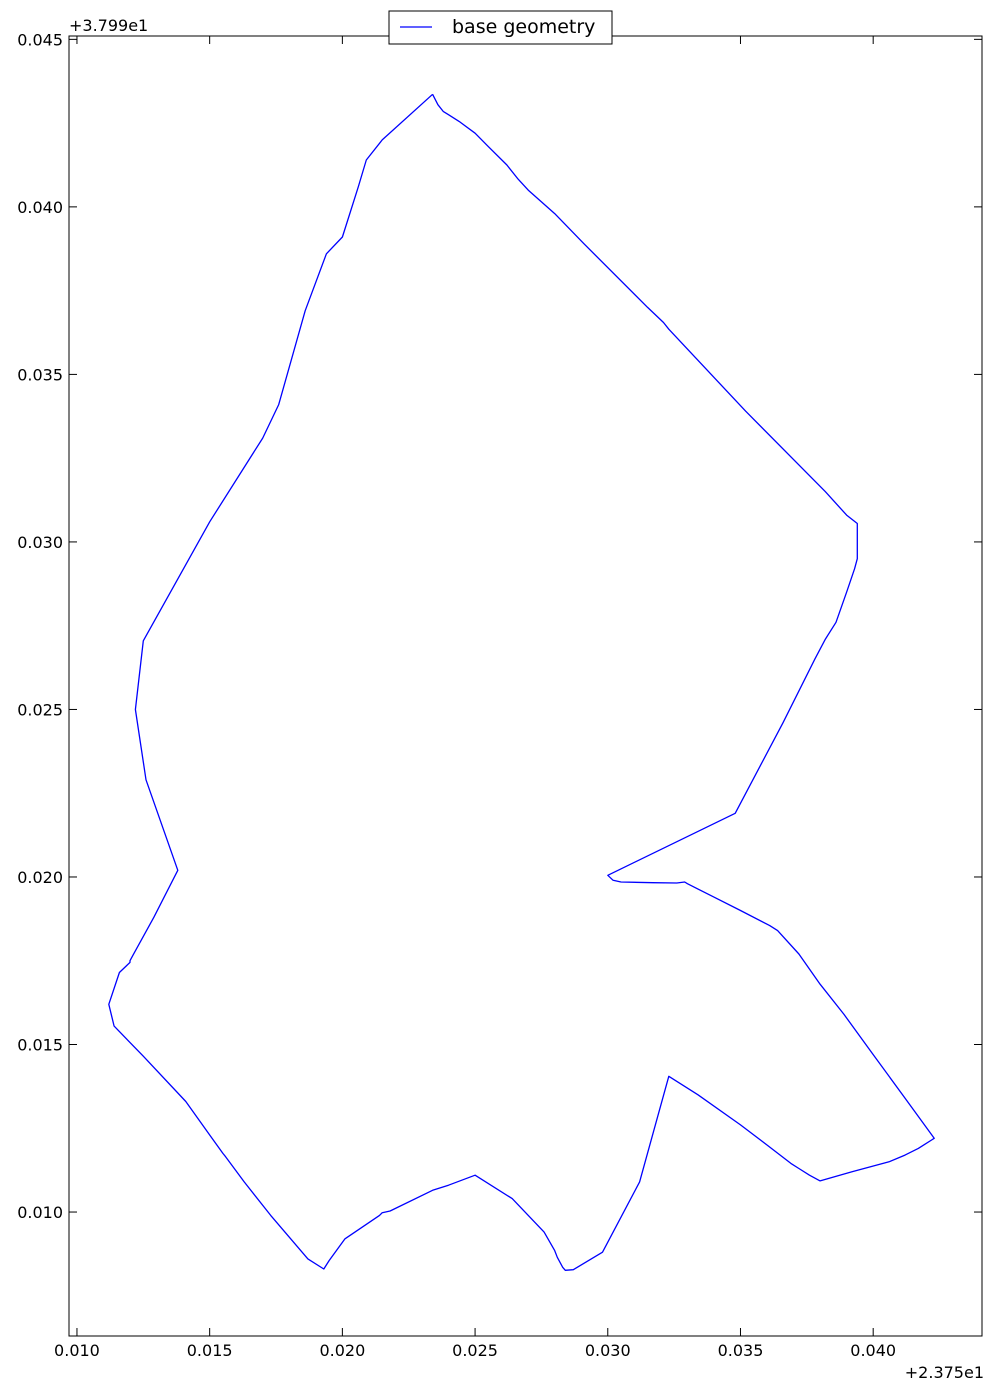 The width and height of the screenshot is (1000, 1400). Describe the element at coordinates (40, 207) in the screenshot. I see `y-tick-label: 0.040` at that location.